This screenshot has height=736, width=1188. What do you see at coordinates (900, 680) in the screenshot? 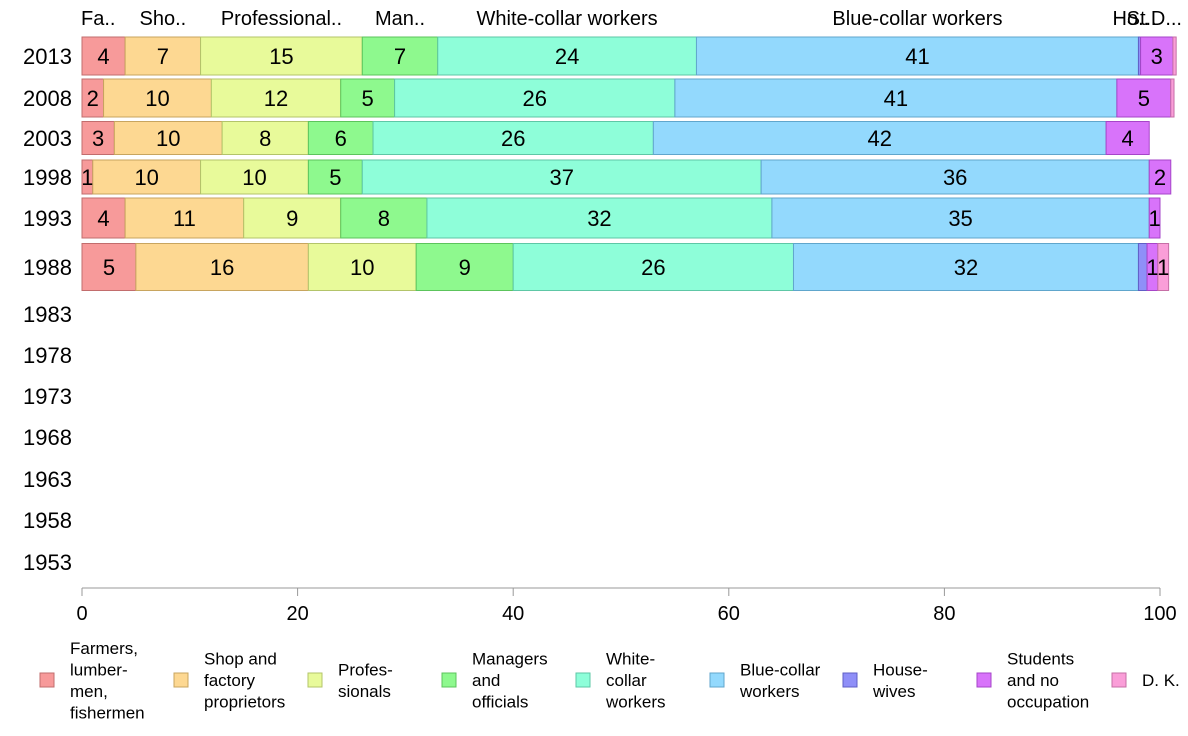
I see `legend-label: House-wives` at bounding box center [900, 680].